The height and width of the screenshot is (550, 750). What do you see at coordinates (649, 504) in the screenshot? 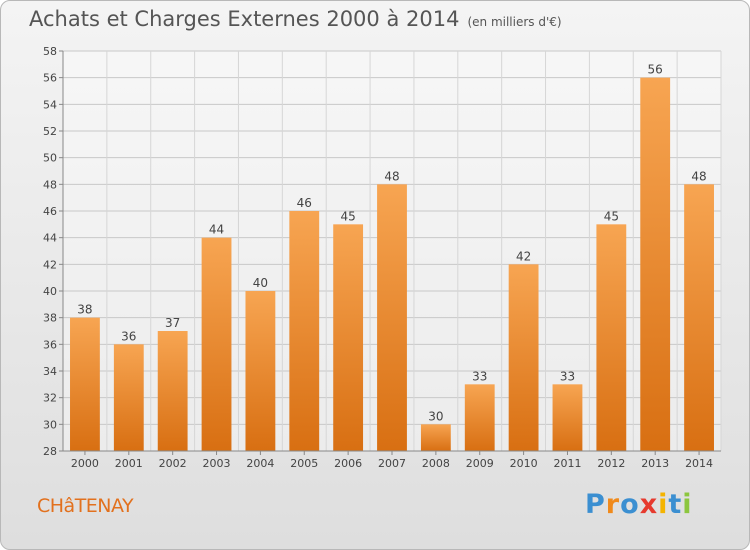
I see `logo-letter: x` at bounding box center [649, 504].